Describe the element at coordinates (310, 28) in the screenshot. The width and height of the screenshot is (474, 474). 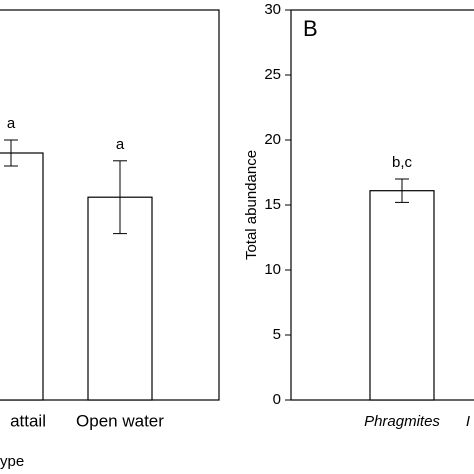
I see `panel-title: B` at that location.